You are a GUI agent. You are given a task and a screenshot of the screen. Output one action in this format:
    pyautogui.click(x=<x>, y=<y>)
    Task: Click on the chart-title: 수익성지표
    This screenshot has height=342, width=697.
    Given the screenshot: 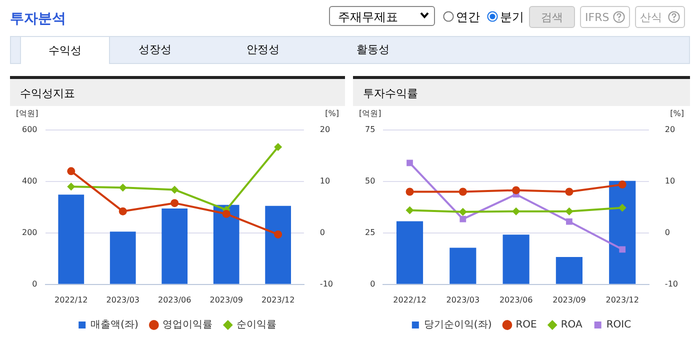 What is the action you would take?
    pyautogui.click(x=177, y=91)
    